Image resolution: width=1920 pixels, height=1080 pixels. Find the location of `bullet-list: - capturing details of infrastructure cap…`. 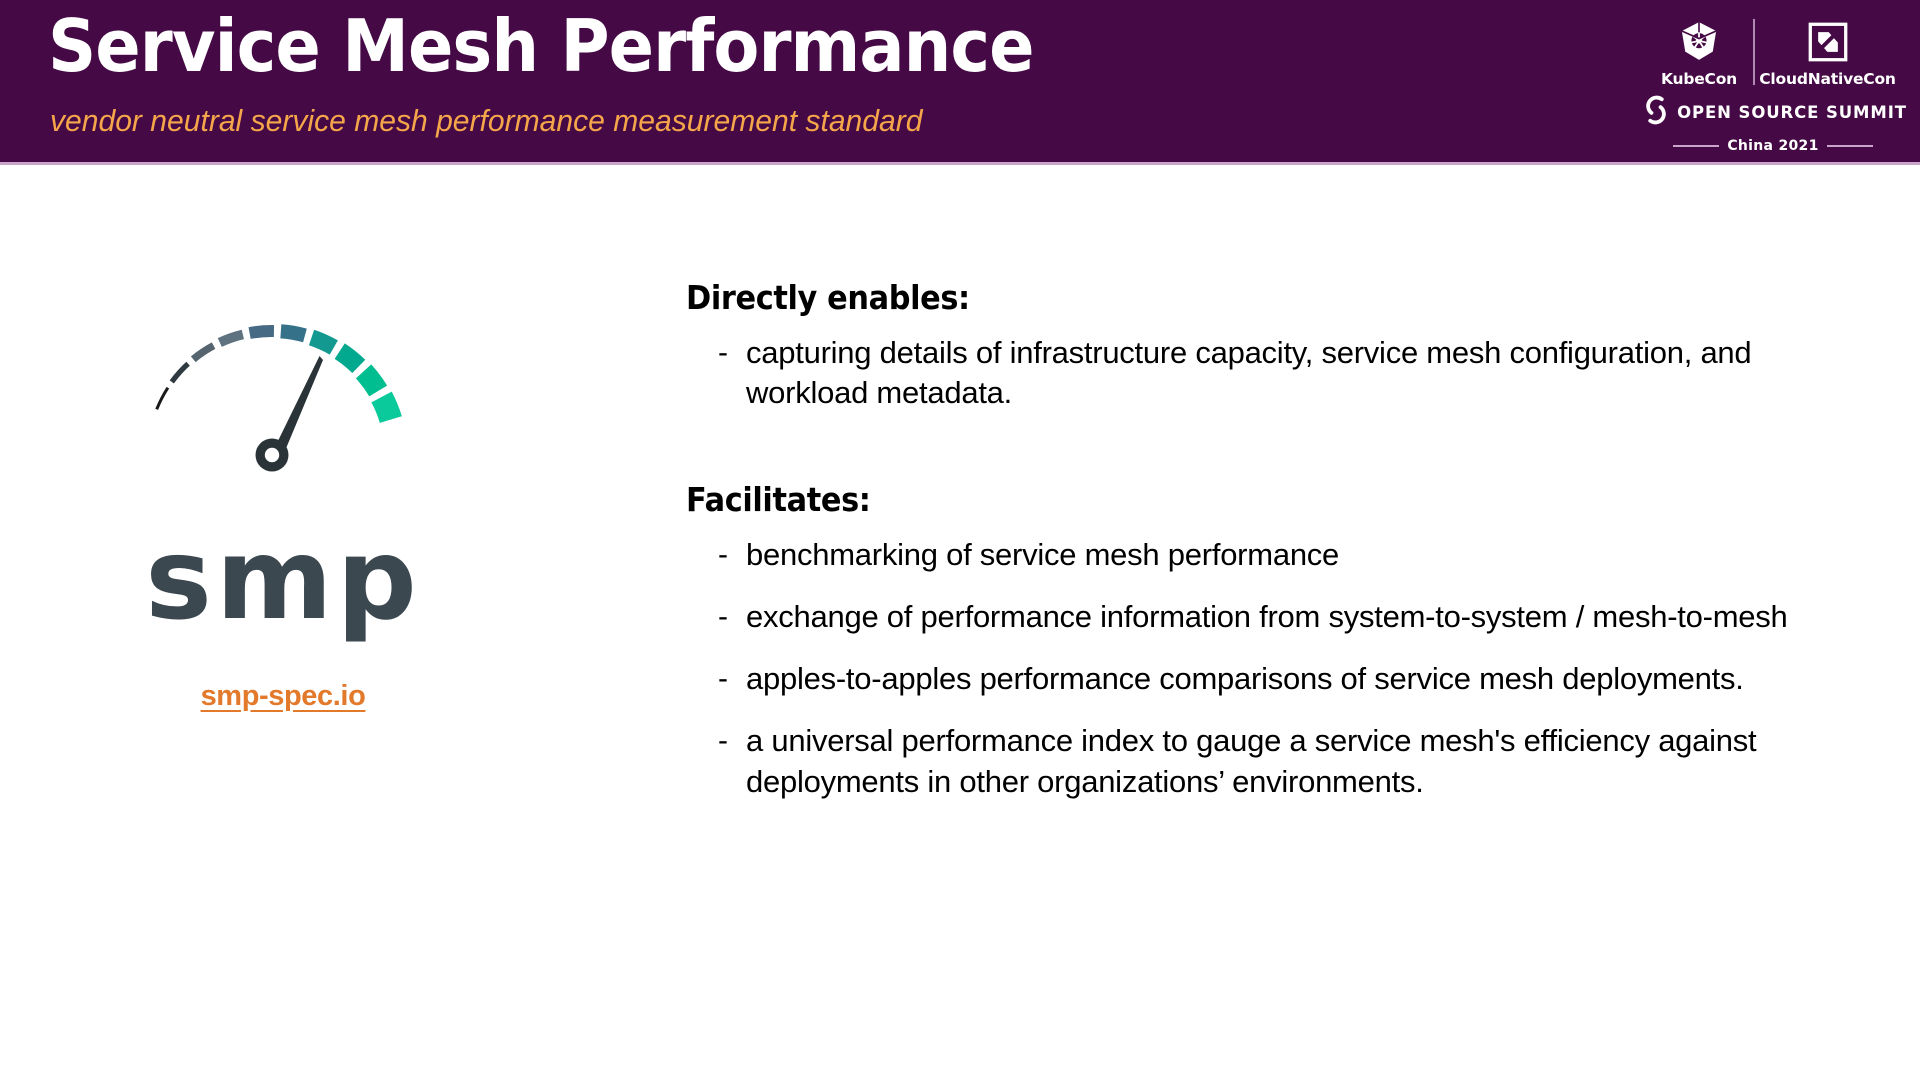

bullet-list: - capturing details of infrastructure cap… is located at coordinates (1281, 373).